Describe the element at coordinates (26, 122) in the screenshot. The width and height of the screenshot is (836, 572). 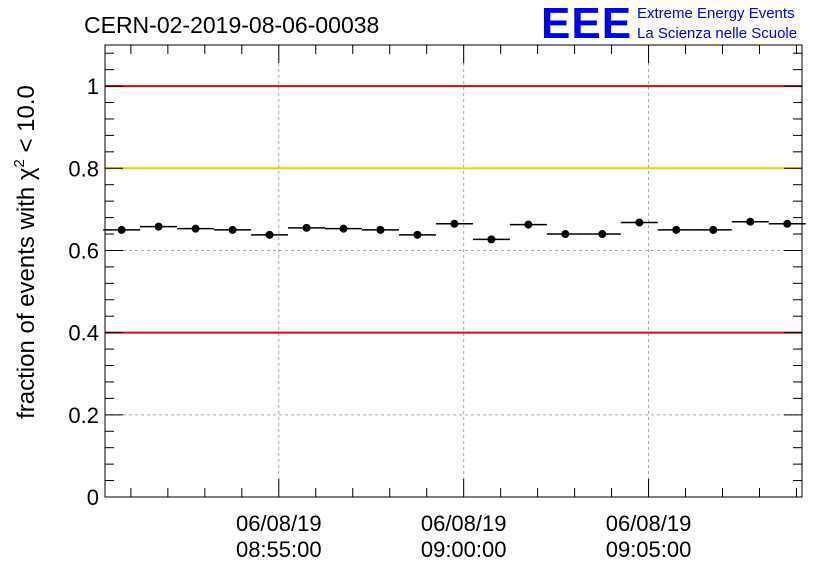
I see `y-axis-label-suffix: < 10.0` at that location.